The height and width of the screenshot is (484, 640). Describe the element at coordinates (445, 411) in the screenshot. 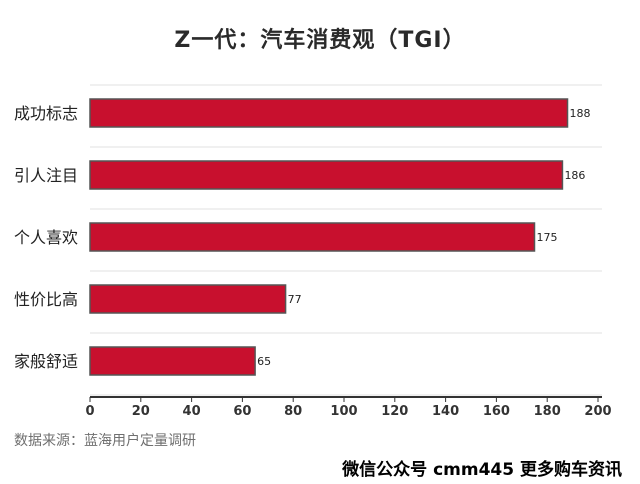

I see `x-tick-label: 140` at that location.